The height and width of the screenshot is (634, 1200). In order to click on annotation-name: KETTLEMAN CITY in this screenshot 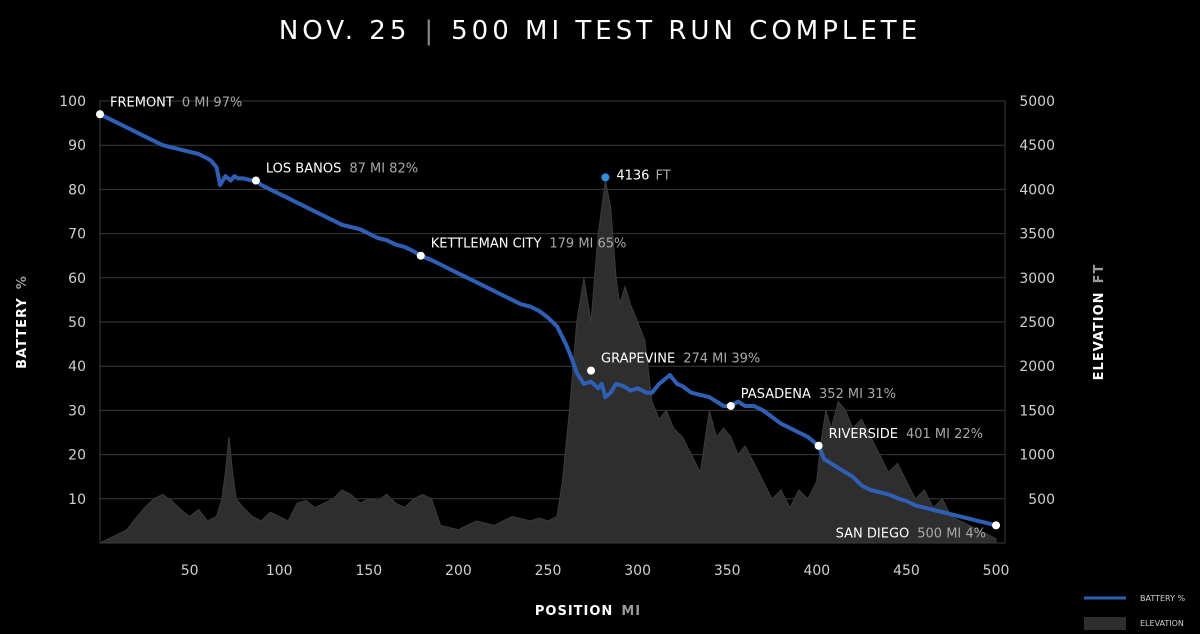, I will do `click(486, 244)`.